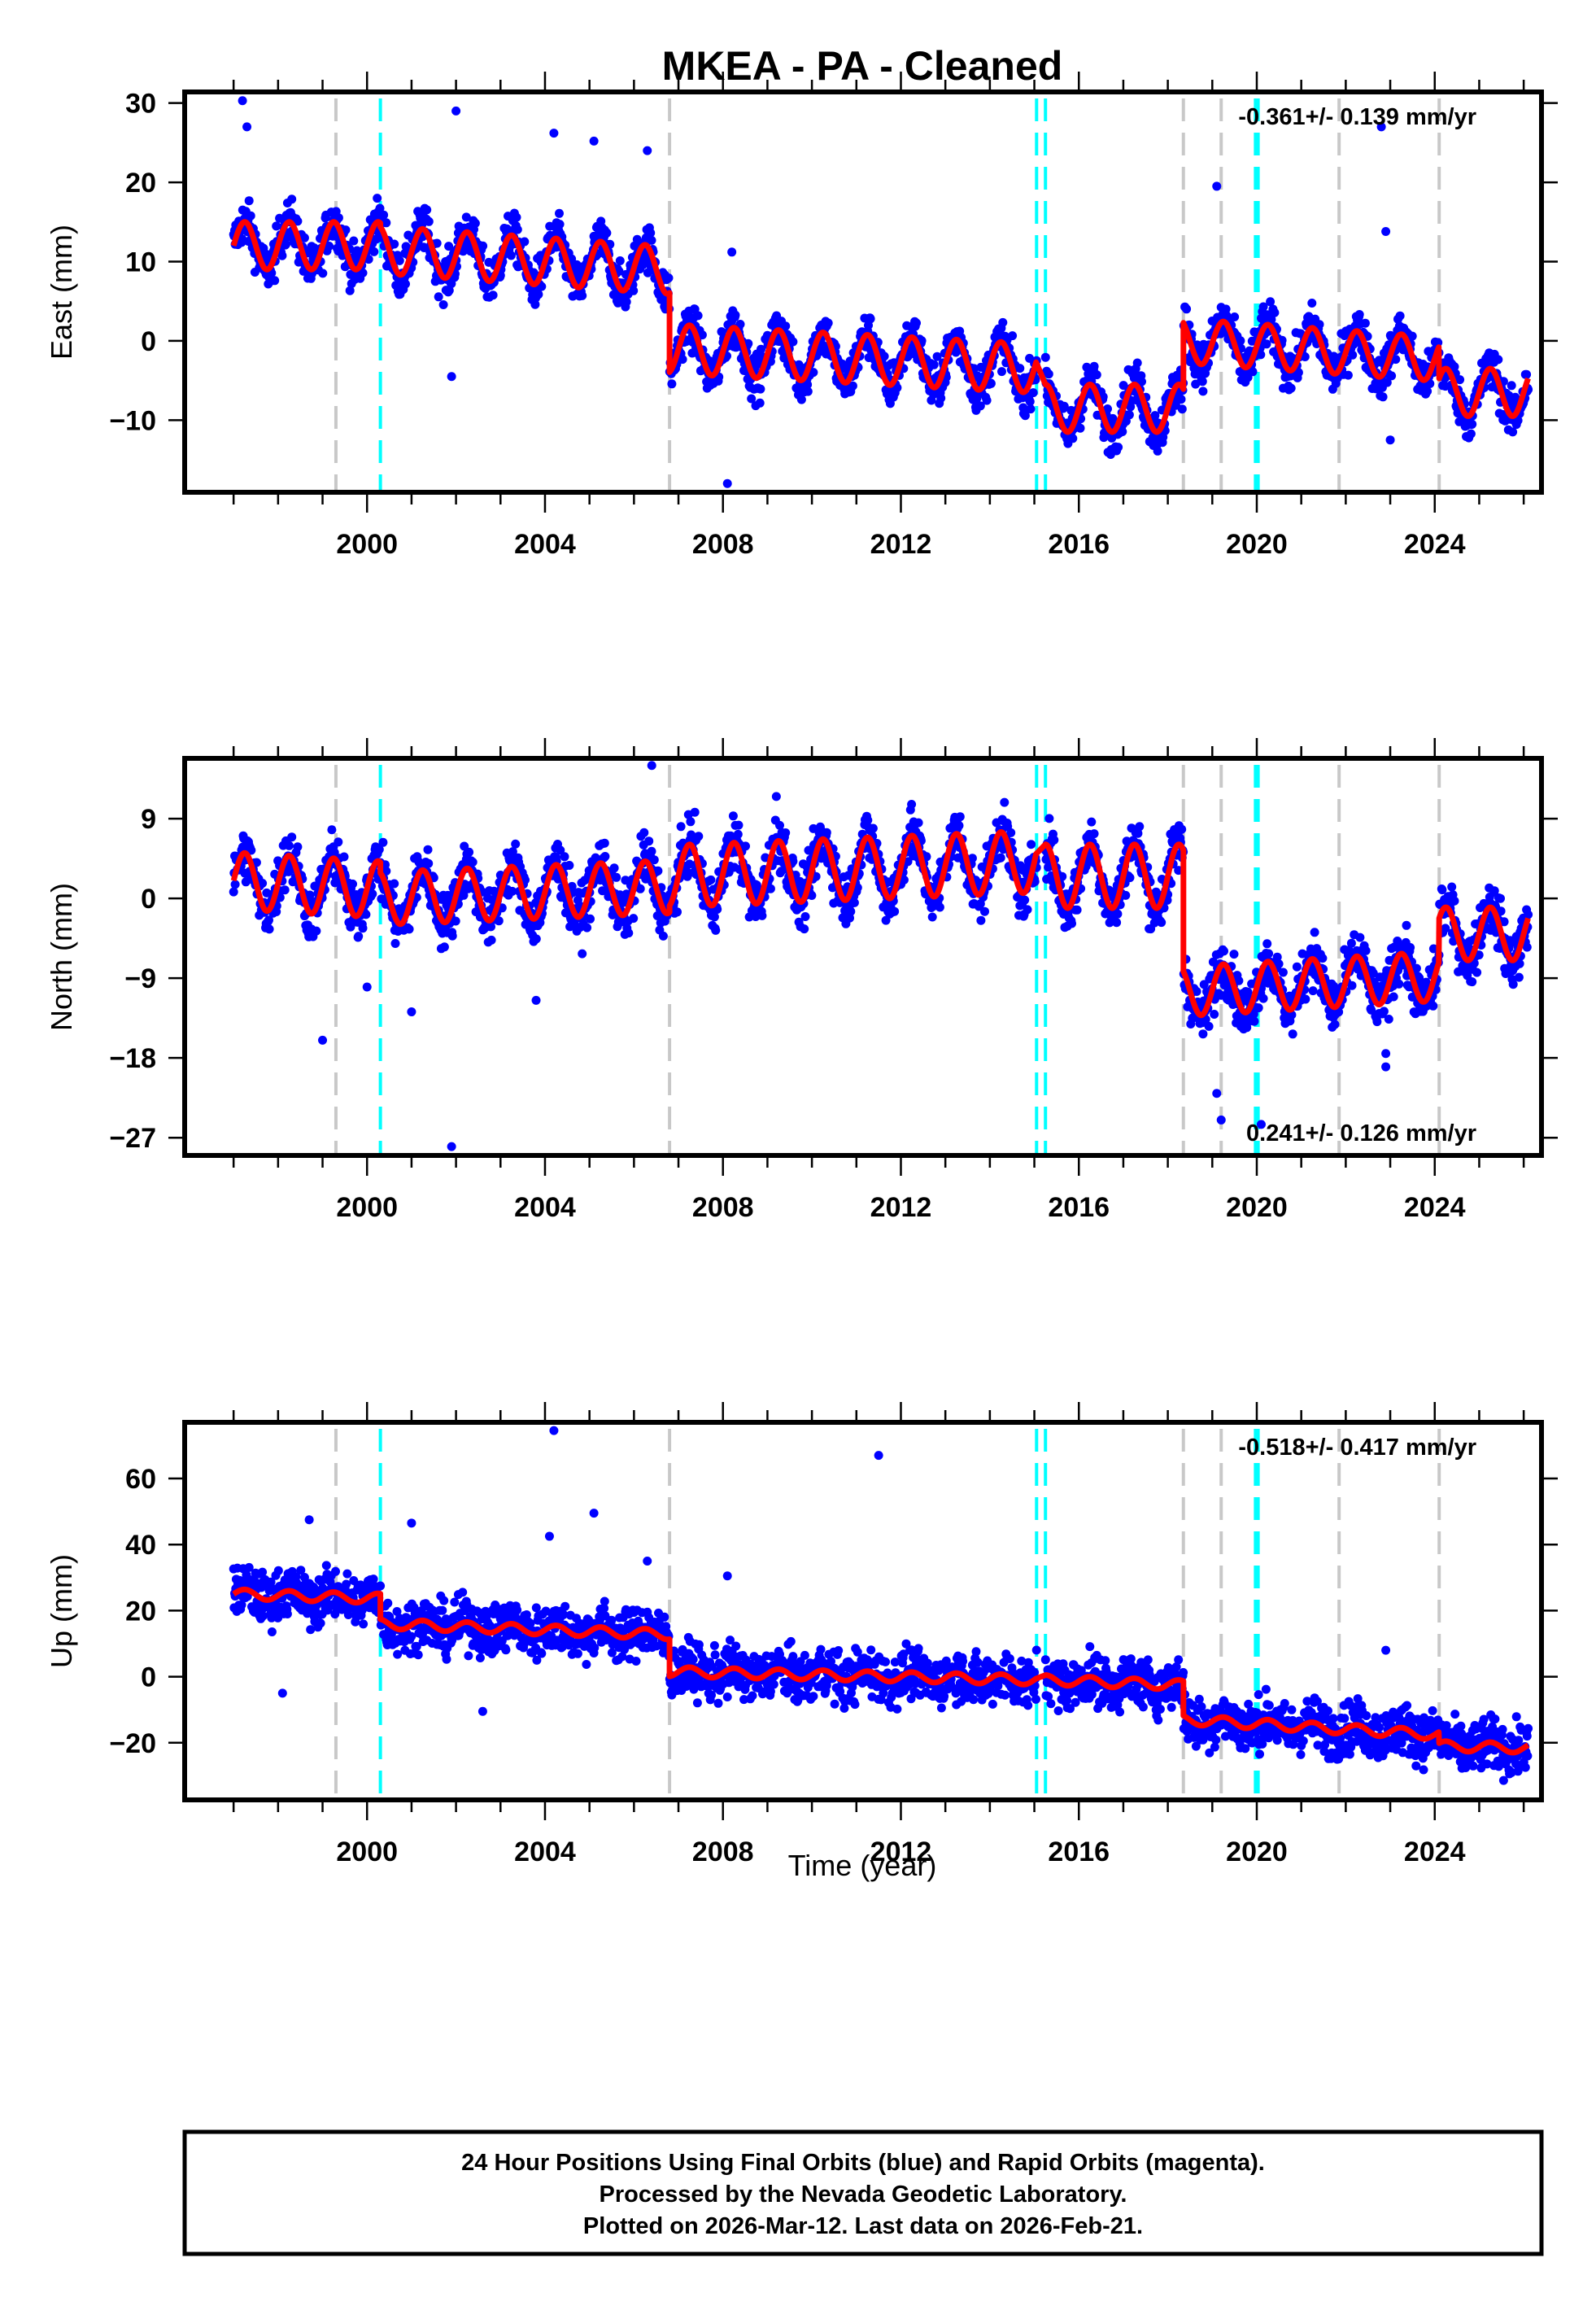 The image size is (1596, 2306). What do you see at coordinates (545, 544) in the screenshot?
I see `x-tick-label: 2004` at bounding box center [545, 544].